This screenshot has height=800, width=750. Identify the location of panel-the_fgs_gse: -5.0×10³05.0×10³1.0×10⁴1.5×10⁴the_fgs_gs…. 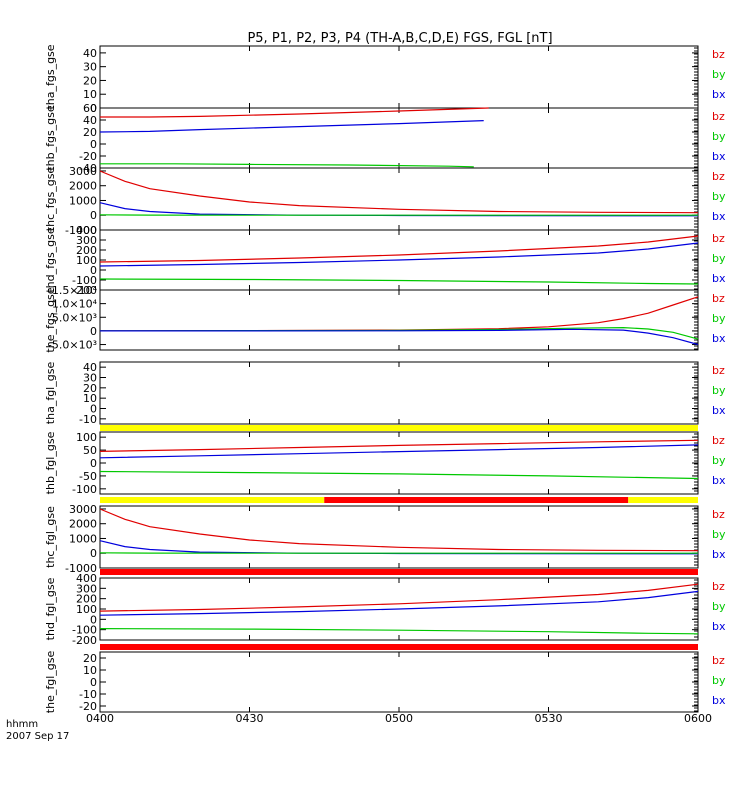
(385, 318).